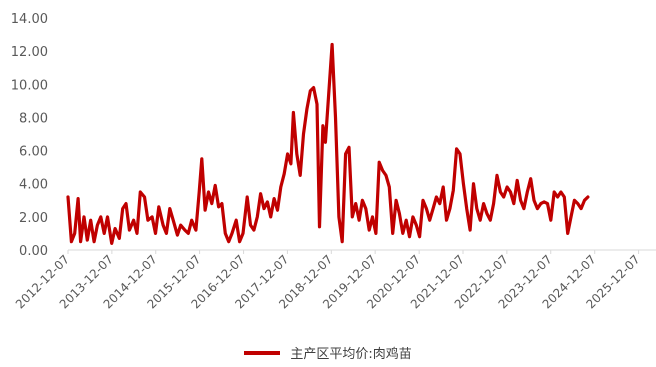 This screenshot has width=656, height=367. I want to click on legend: 主产区平均价:肉鸡苗, so click(328, 352).